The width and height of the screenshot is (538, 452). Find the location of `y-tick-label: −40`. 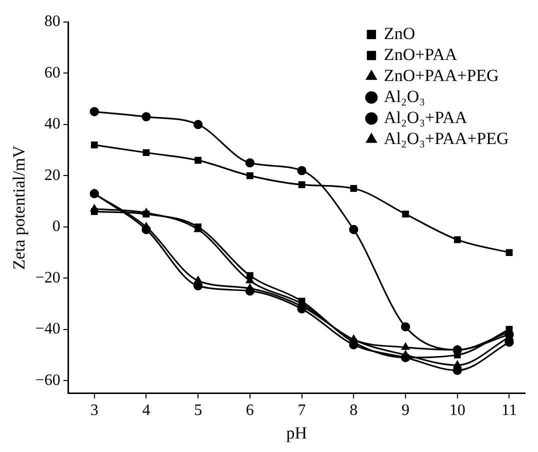

y-tick-label: −40 is located at coordinates (47, 329).